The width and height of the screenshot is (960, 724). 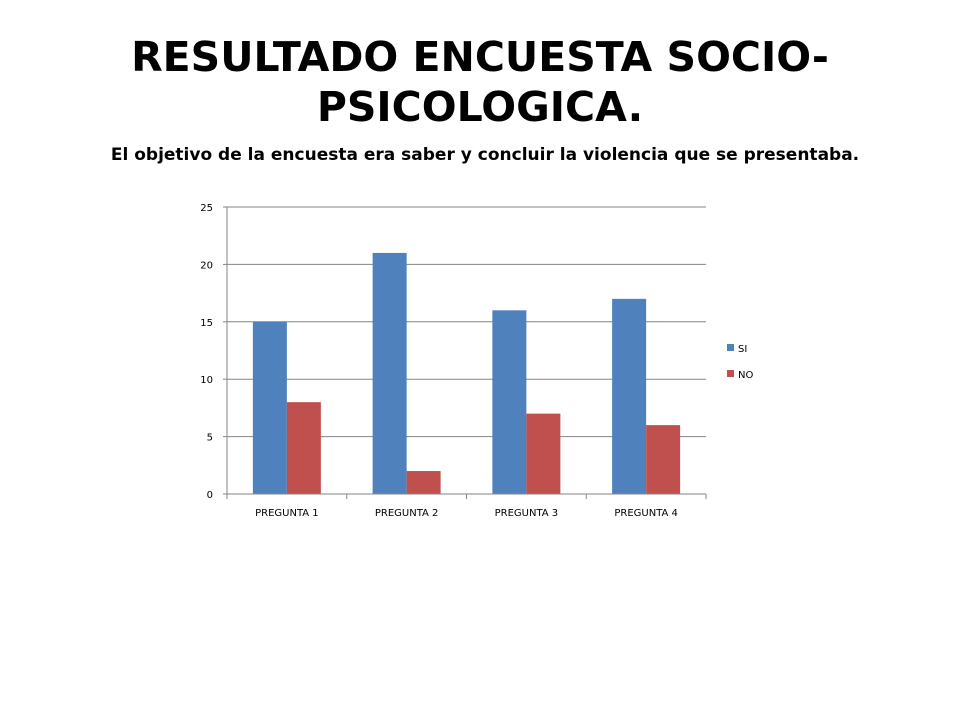 I want to click on legend-swatch-no, so click(x=730, y=373).